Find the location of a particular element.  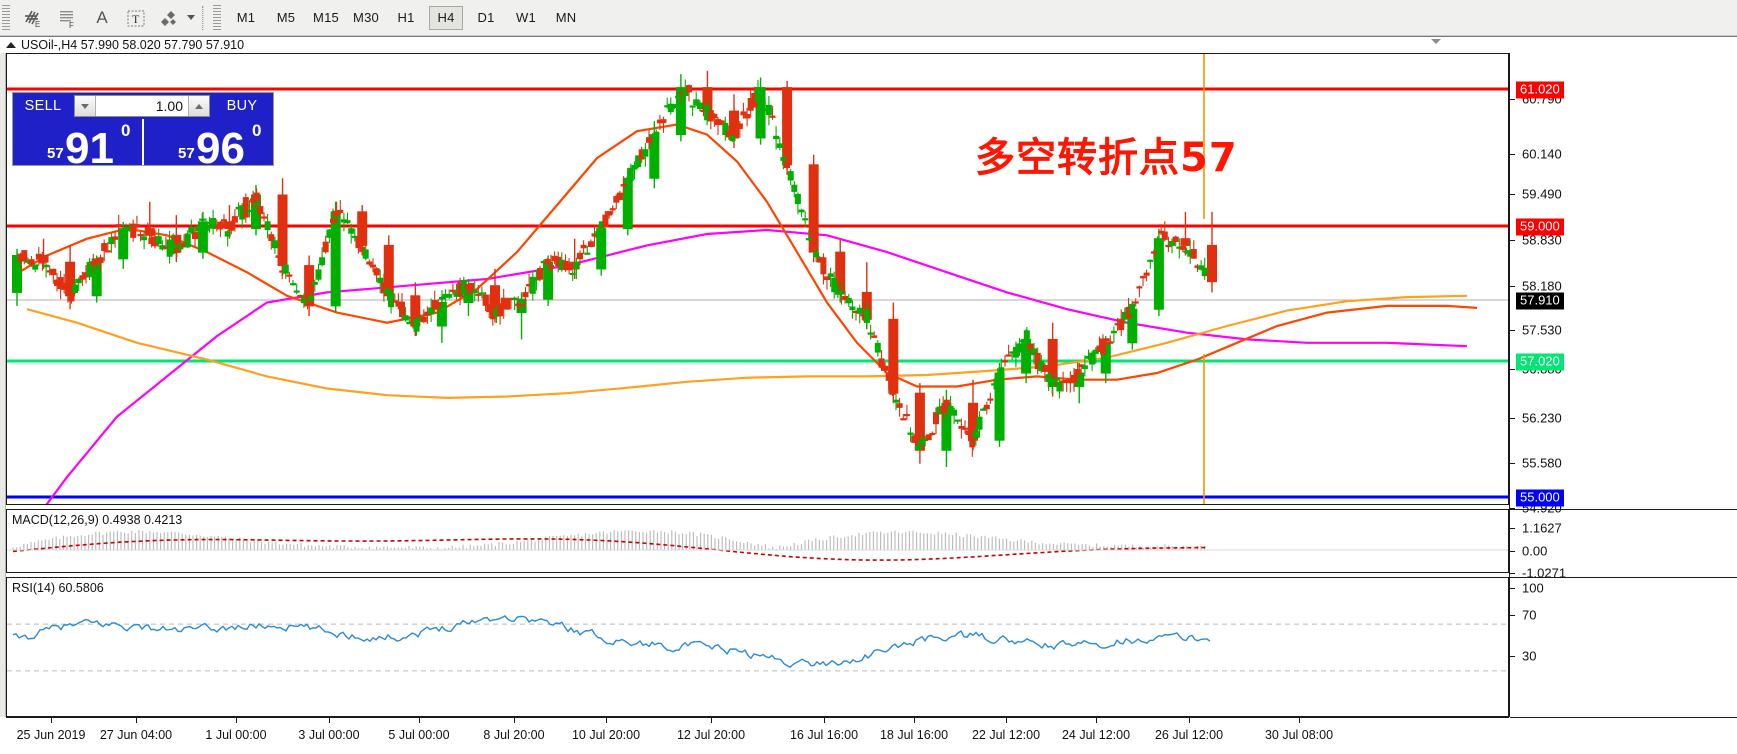

volume-increment-button is located at coordinates (198, 106).